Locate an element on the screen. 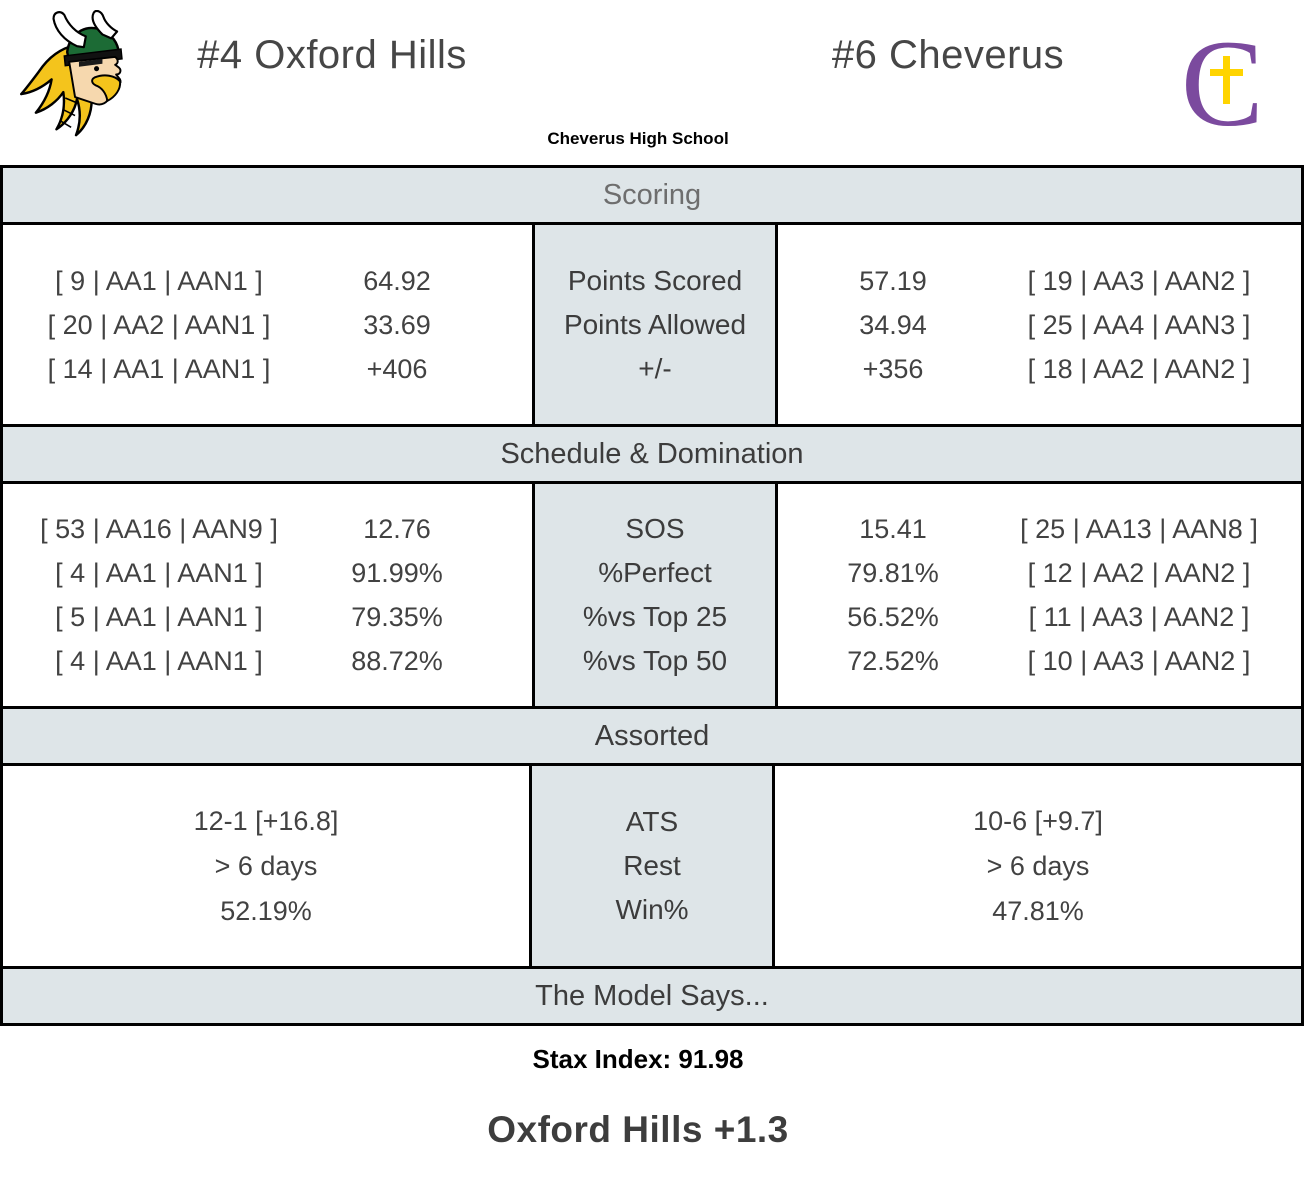  rank-bracket: [ 11 | AA3 | AAN2 ] is located at coordinates (1139, 617).